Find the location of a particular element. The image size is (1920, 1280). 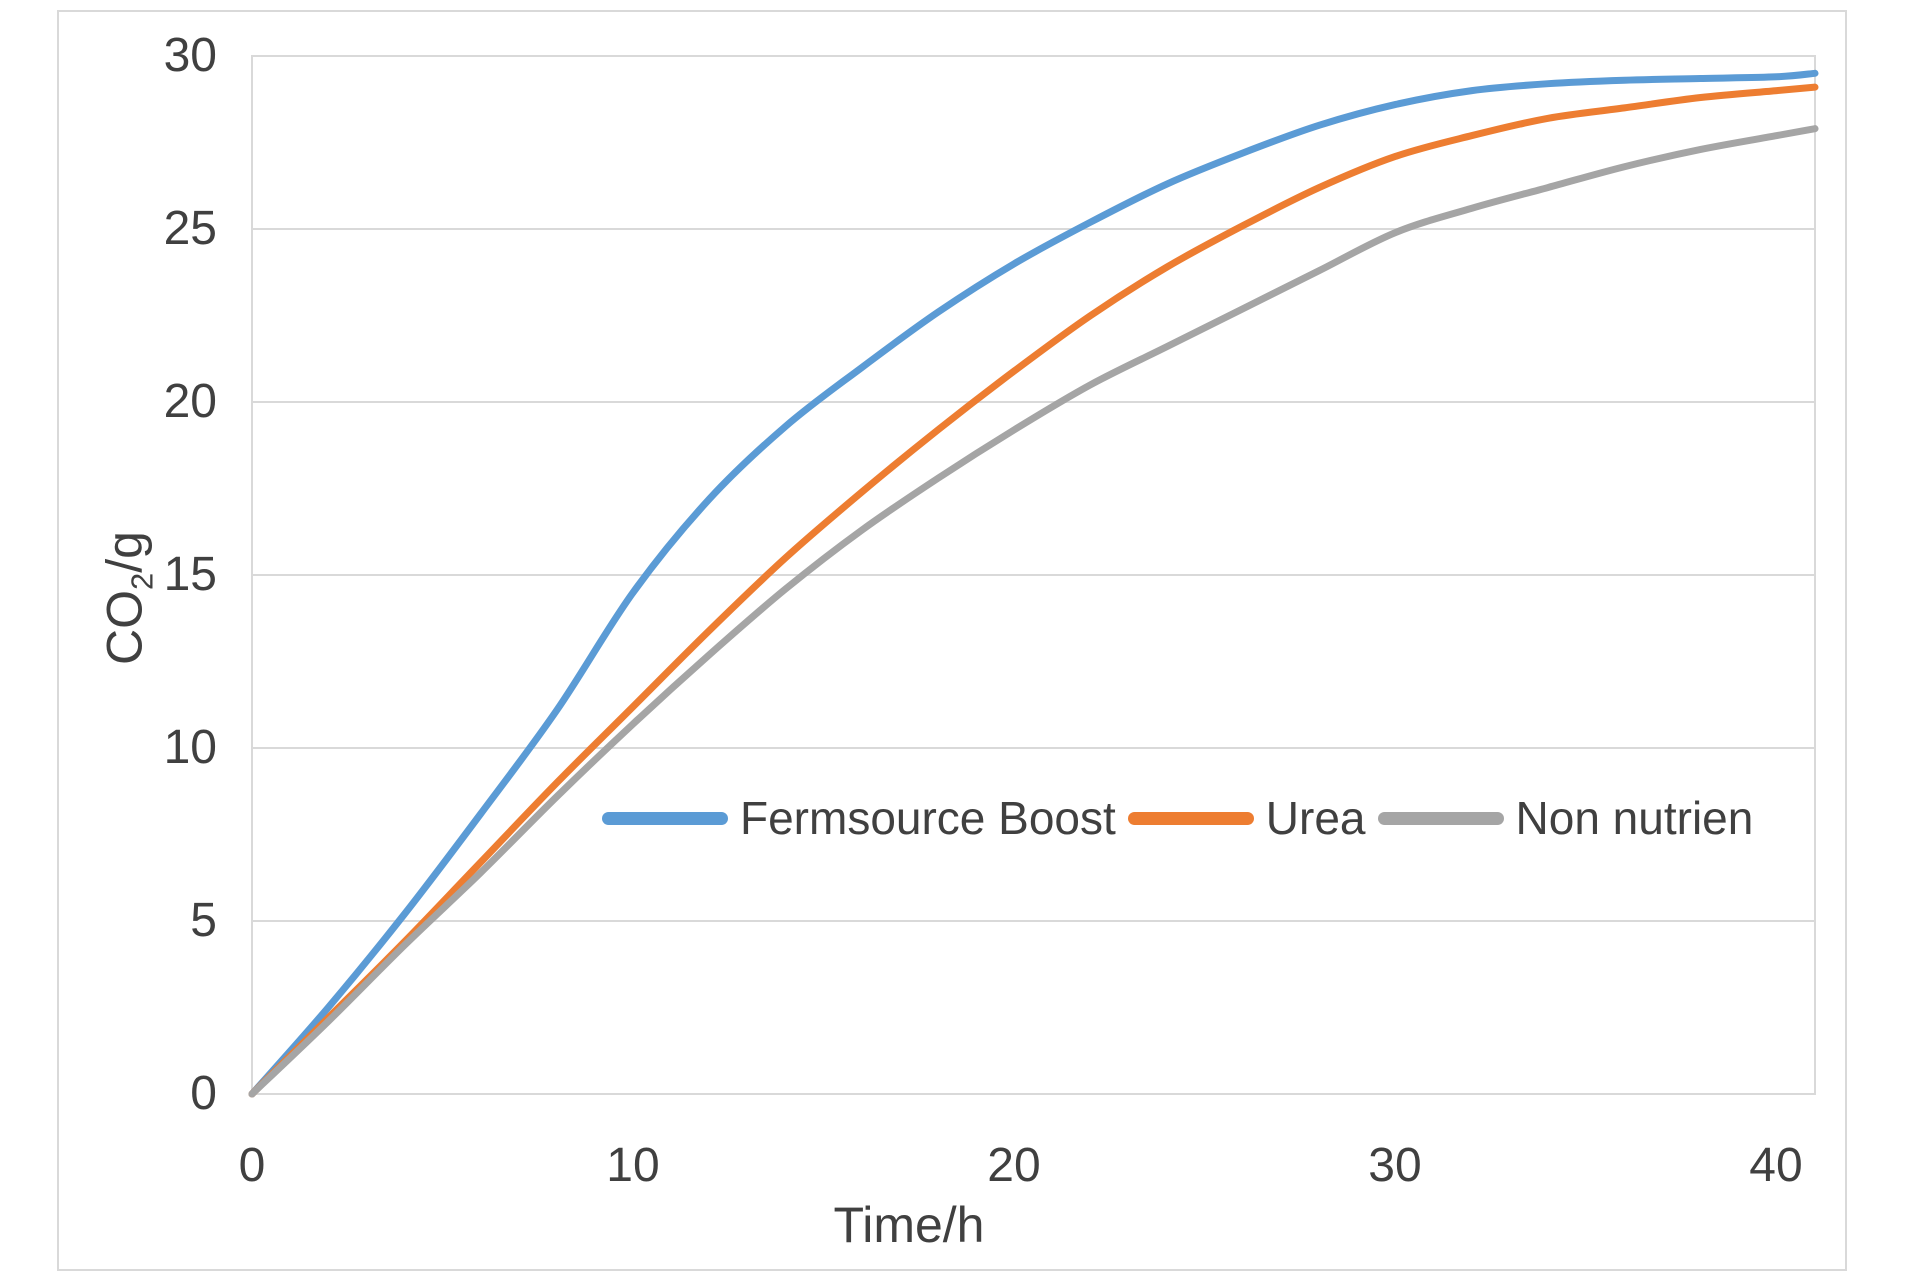

legend-swatch-urea is located at coordinates (1190, 818).